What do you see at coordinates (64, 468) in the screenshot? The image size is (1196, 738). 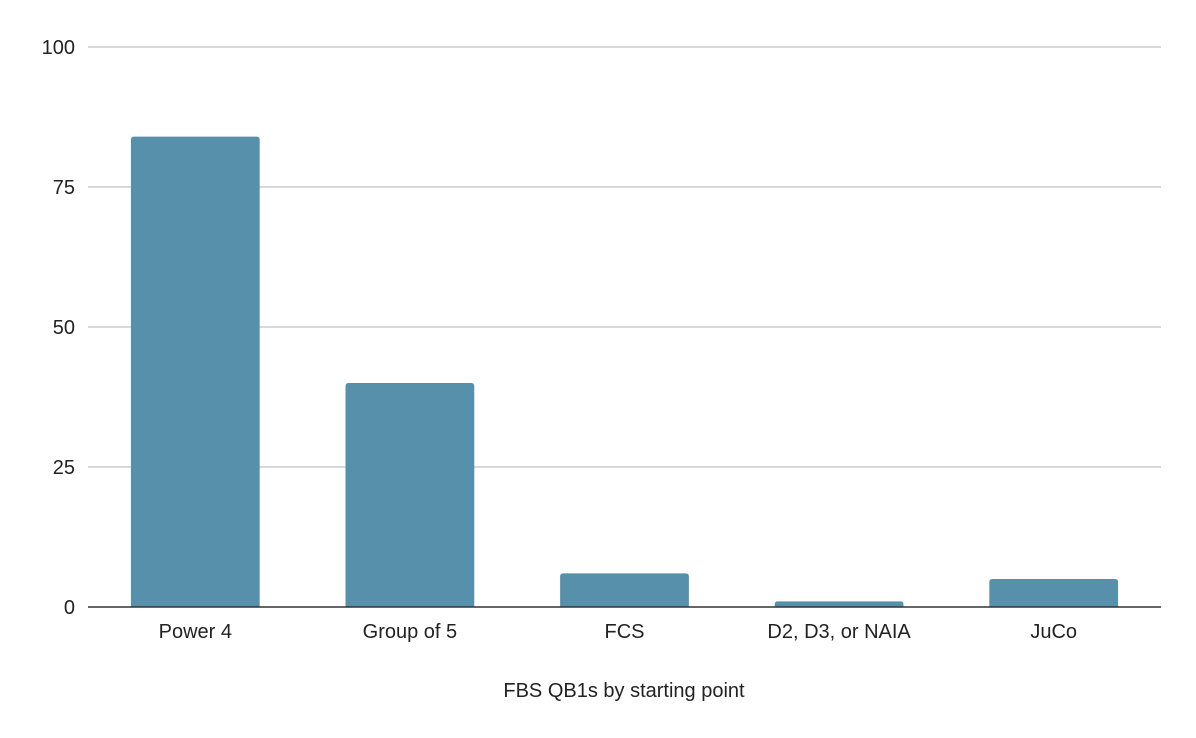 I see `y-tick-label: 25` at bounding box center [64, 468].